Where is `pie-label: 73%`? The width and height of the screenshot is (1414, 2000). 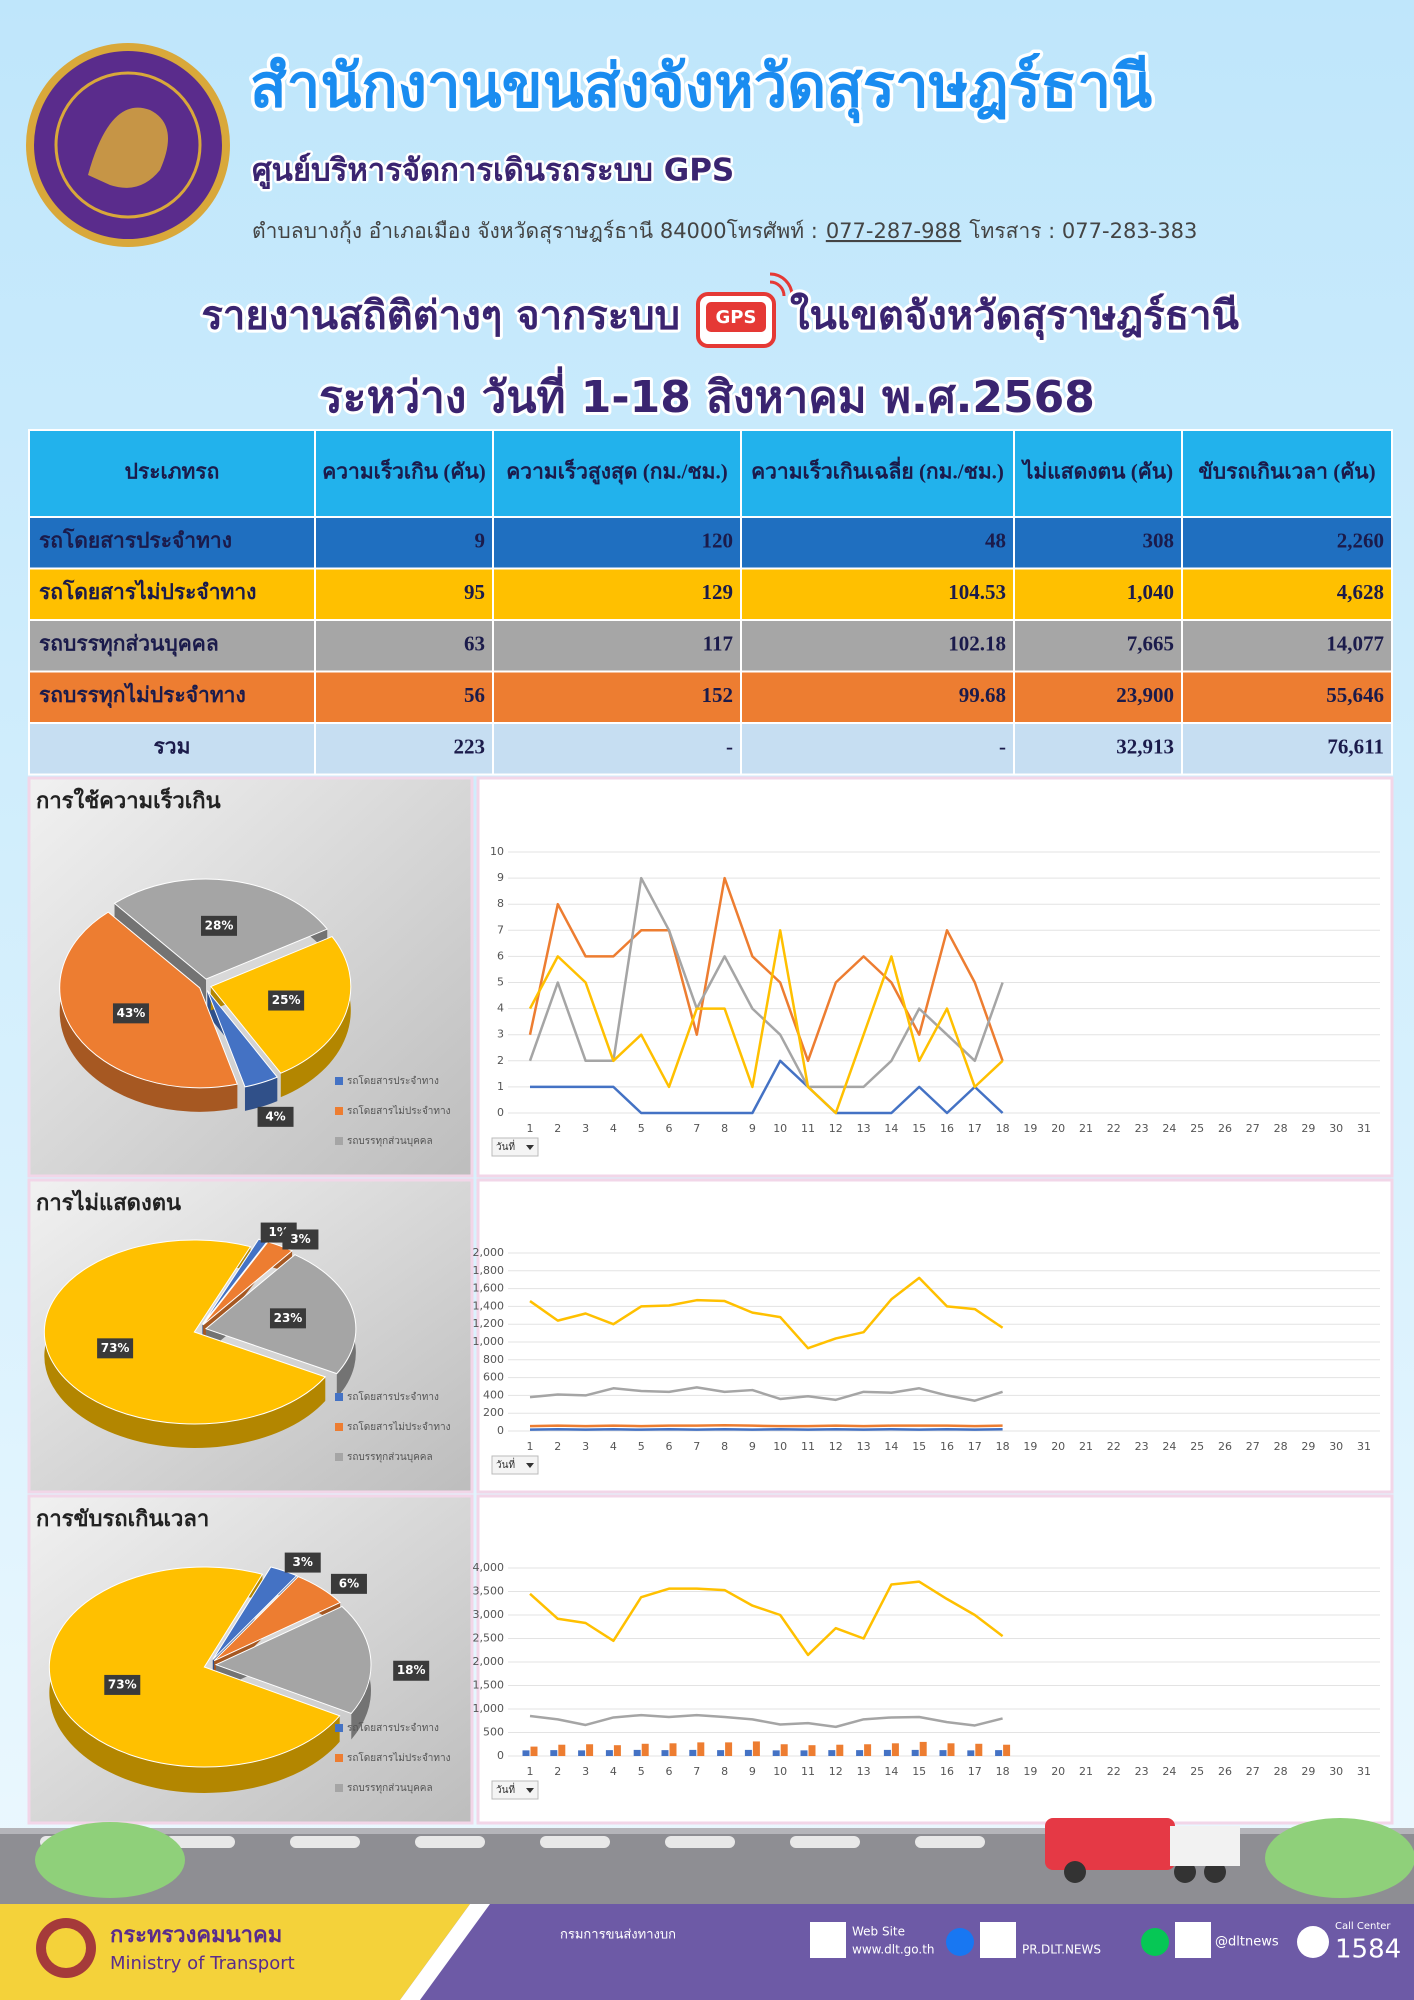
pie-label: 73% is located at coordinates (115, 1348).